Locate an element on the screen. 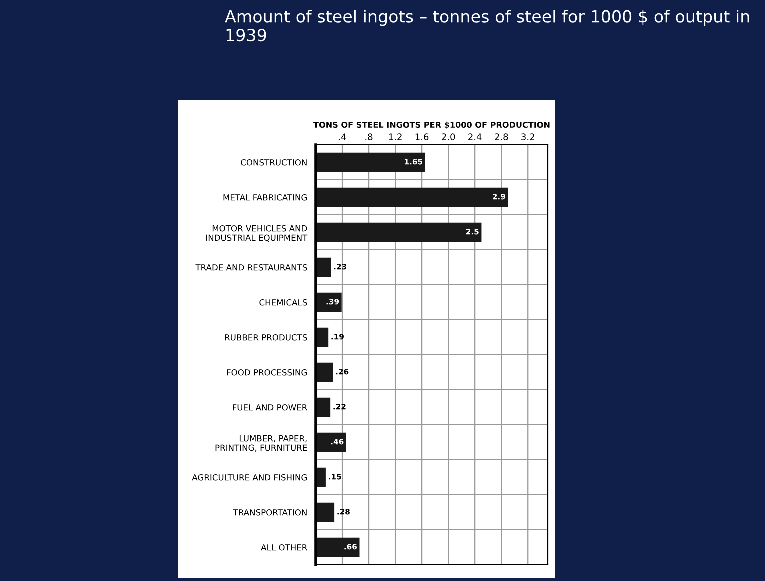 This screenshot has width=765, height=581. x-tick-label: 2.4 is located at coordinates (475, 137).